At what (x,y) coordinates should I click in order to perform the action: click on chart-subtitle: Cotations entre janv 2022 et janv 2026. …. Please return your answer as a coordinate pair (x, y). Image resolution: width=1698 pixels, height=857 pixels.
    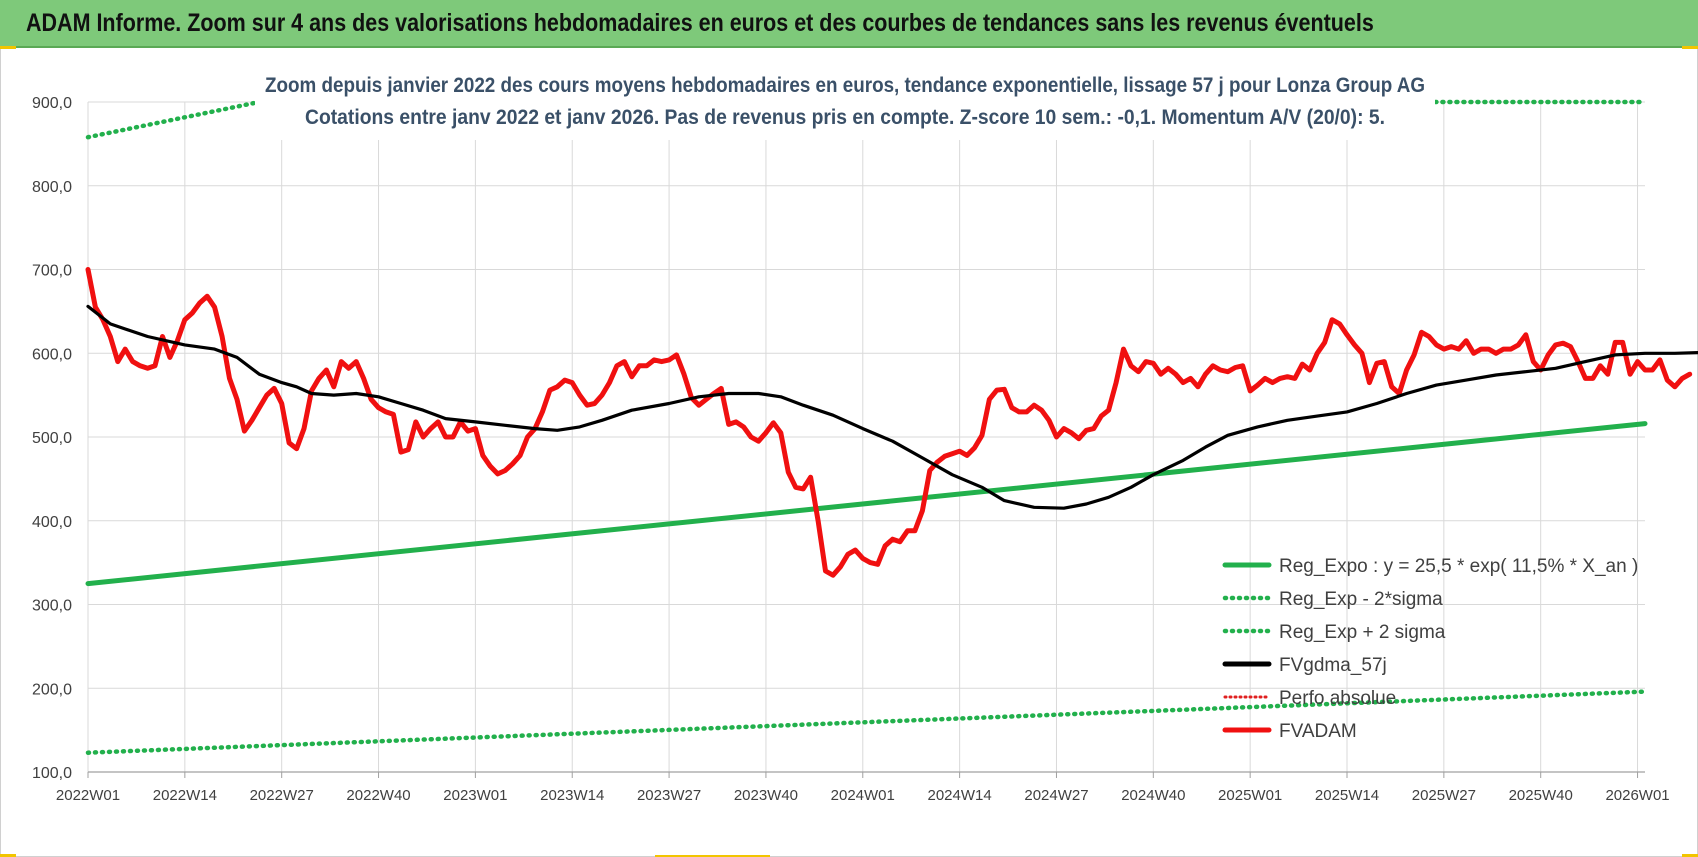
    Looking at the image, I should click on (845, 117).